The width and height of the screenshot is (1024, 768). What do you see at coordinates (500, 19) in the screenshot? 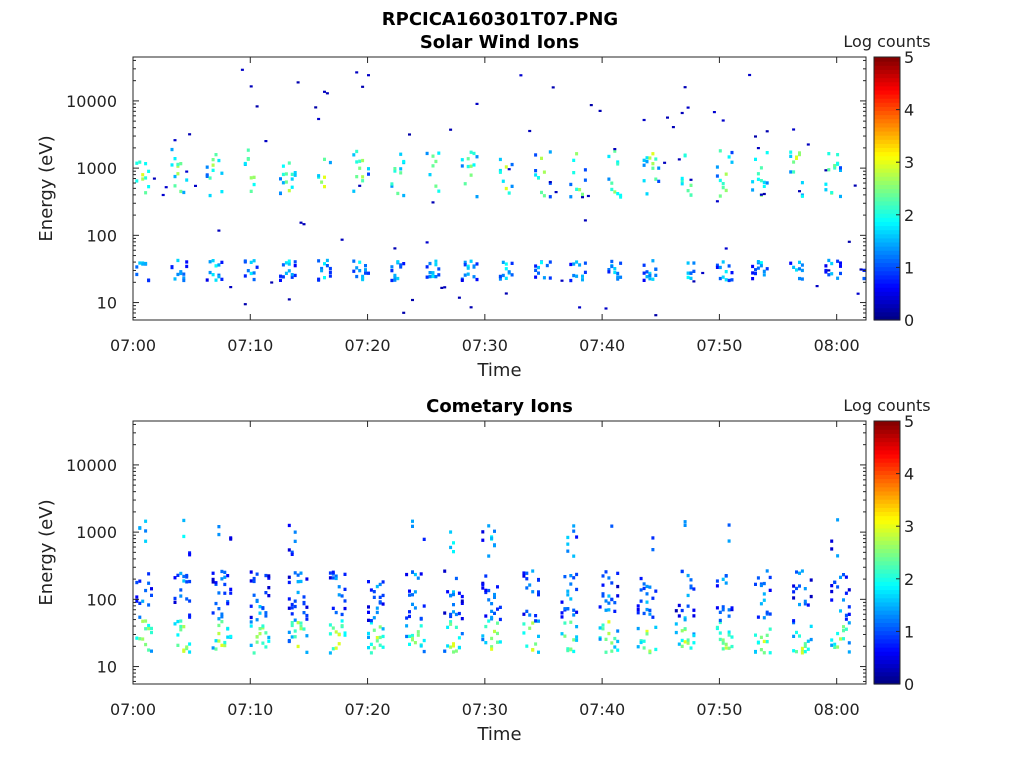
I see `figure-title: RPCICA160301T07.PNG` at bounding box center [500, 19].